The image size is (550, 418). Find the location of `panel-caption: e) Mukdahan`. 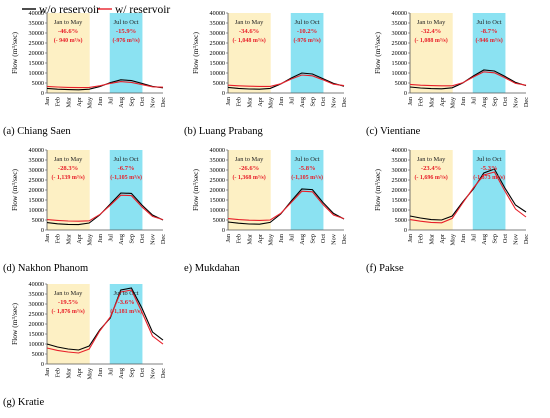

panel-caption: e) Mukdahan is located at coordinates (212, 268).